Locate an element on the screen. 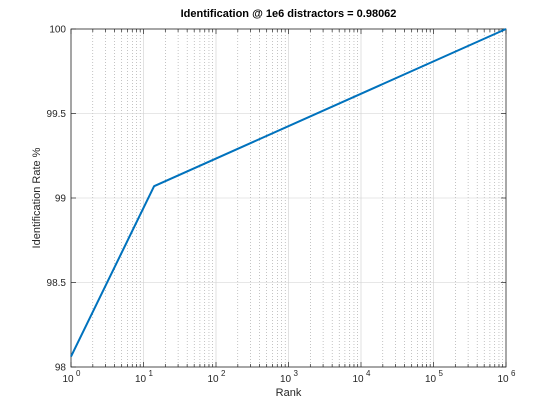 The height and width of the screenshot is (412, 557). x-tick-exponent: 3 is located at coordinates (296, 373).